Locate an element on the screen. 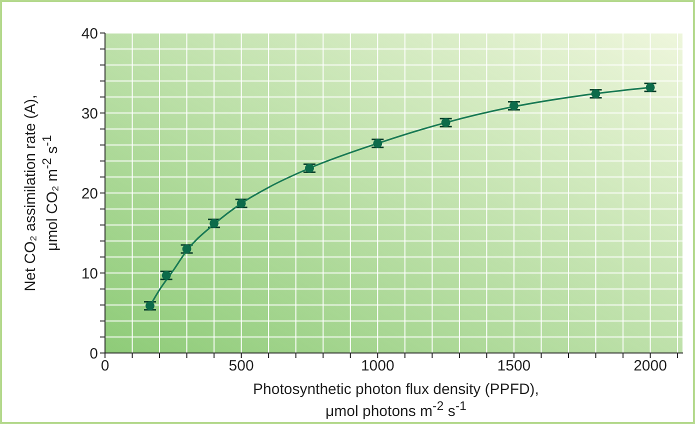 The width and height of the screenshot is (695, 424). y-tick-label: 20 is located at coordinates (89, 193).